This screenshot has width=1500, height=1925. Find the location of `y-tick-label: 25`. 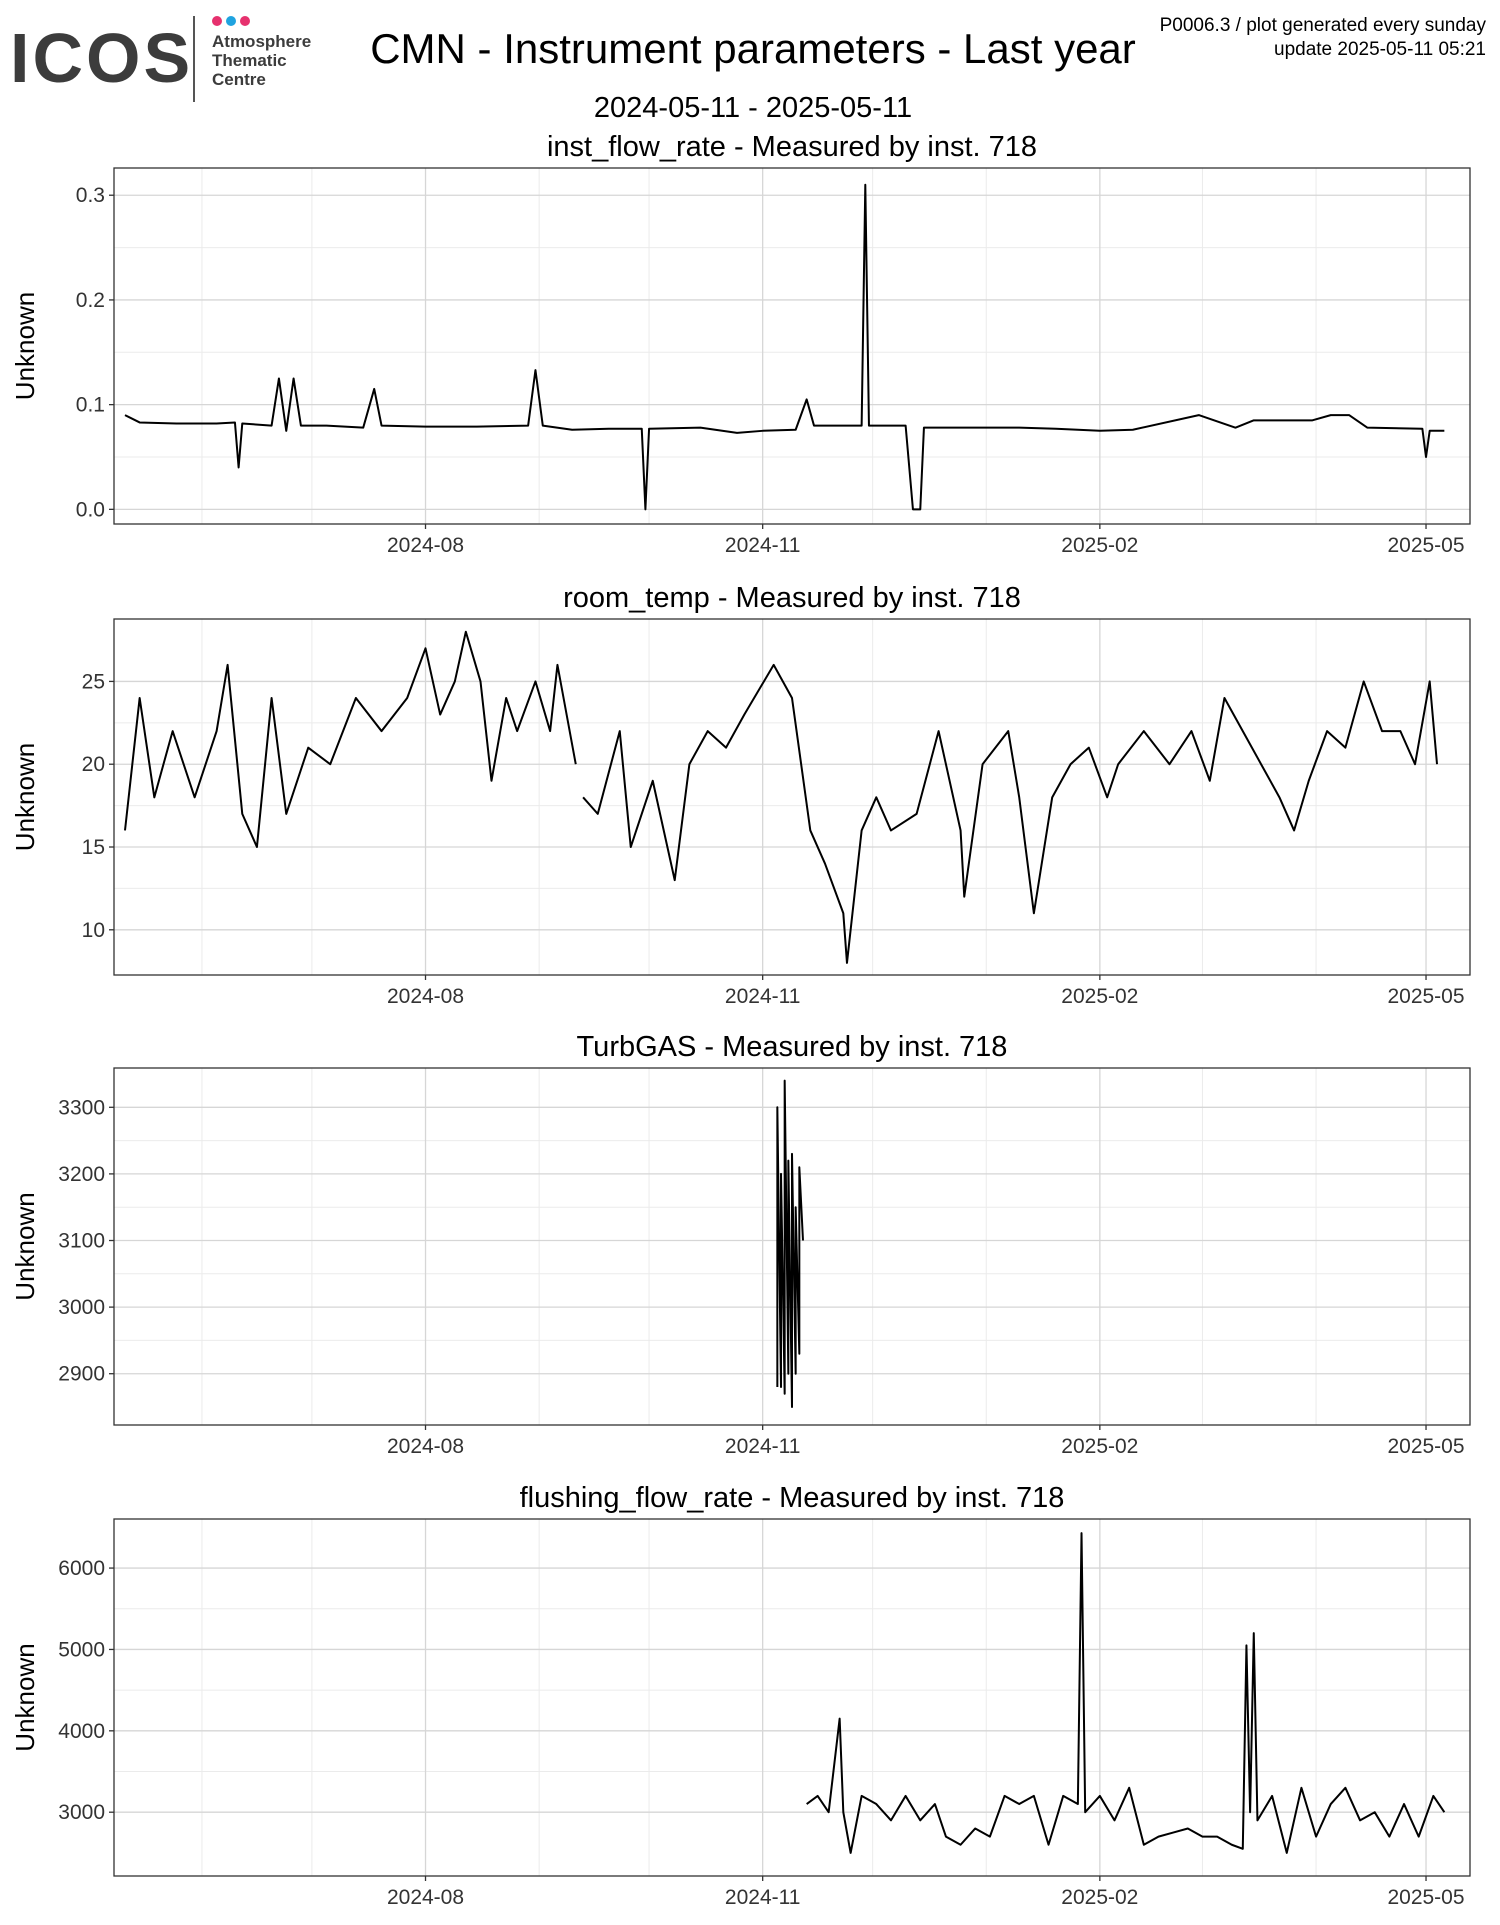

y-tick-label: 25 is located at coordinates (93, 681).